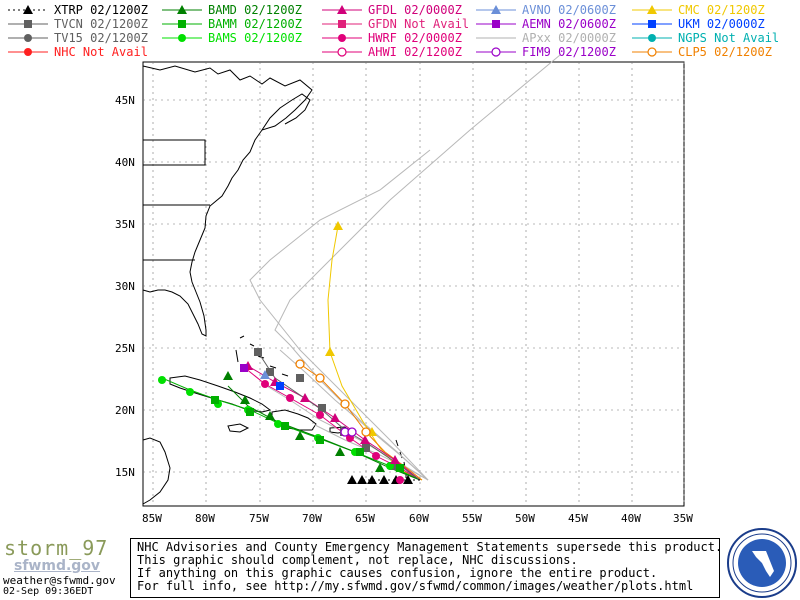 The image size is (800, 600). What do you see at coordinates (255, 10) in the screenshot?
I see `legend-label: BAMD 02/1200Z` at bounding box center [255, 10].